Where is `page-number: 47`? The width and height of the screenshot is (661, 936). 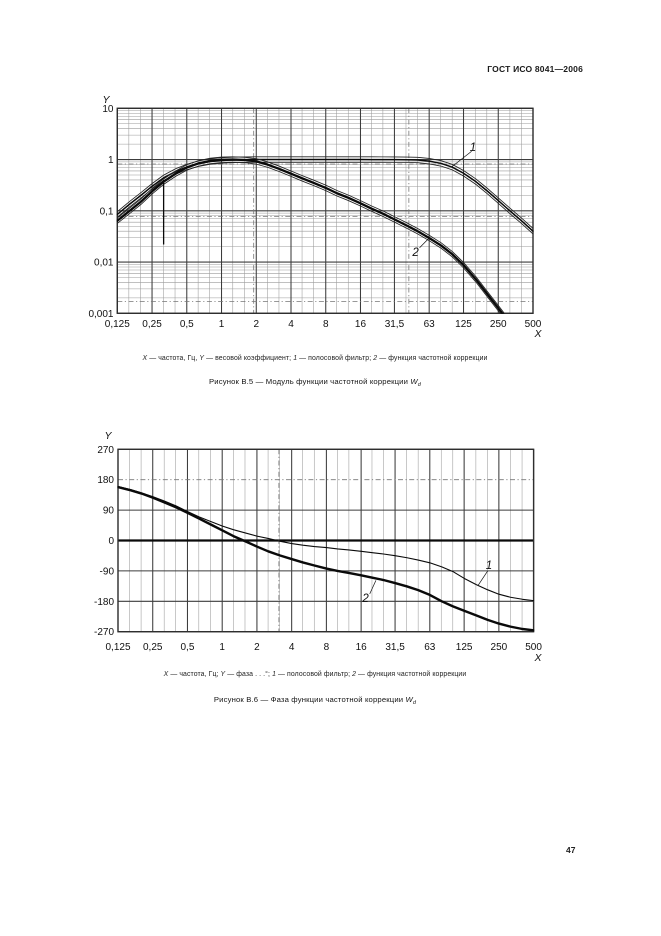 page-number: 47 is located at coordinates (571, 850).